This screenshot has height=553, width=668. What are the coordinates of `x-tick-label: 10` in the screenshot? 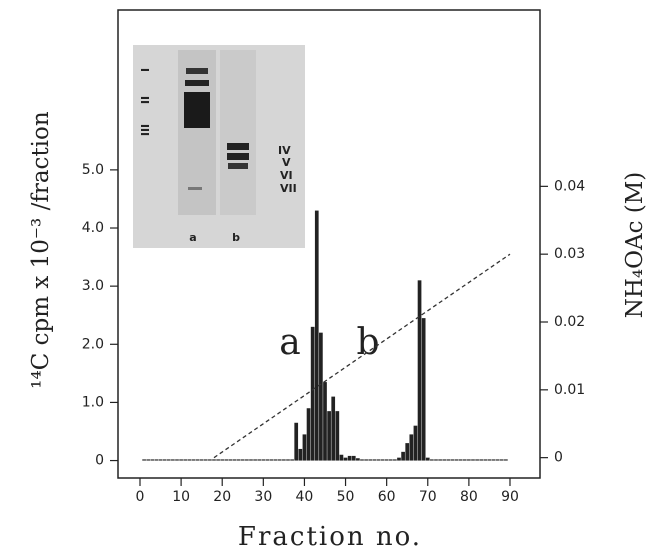 It's located at (181, 497).